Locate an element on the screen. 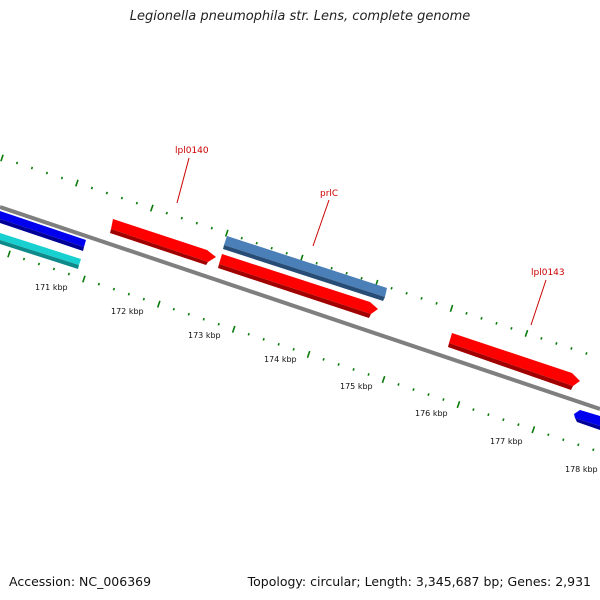  gene-arrow-lpl0140 is located at coordinates (163, 242).